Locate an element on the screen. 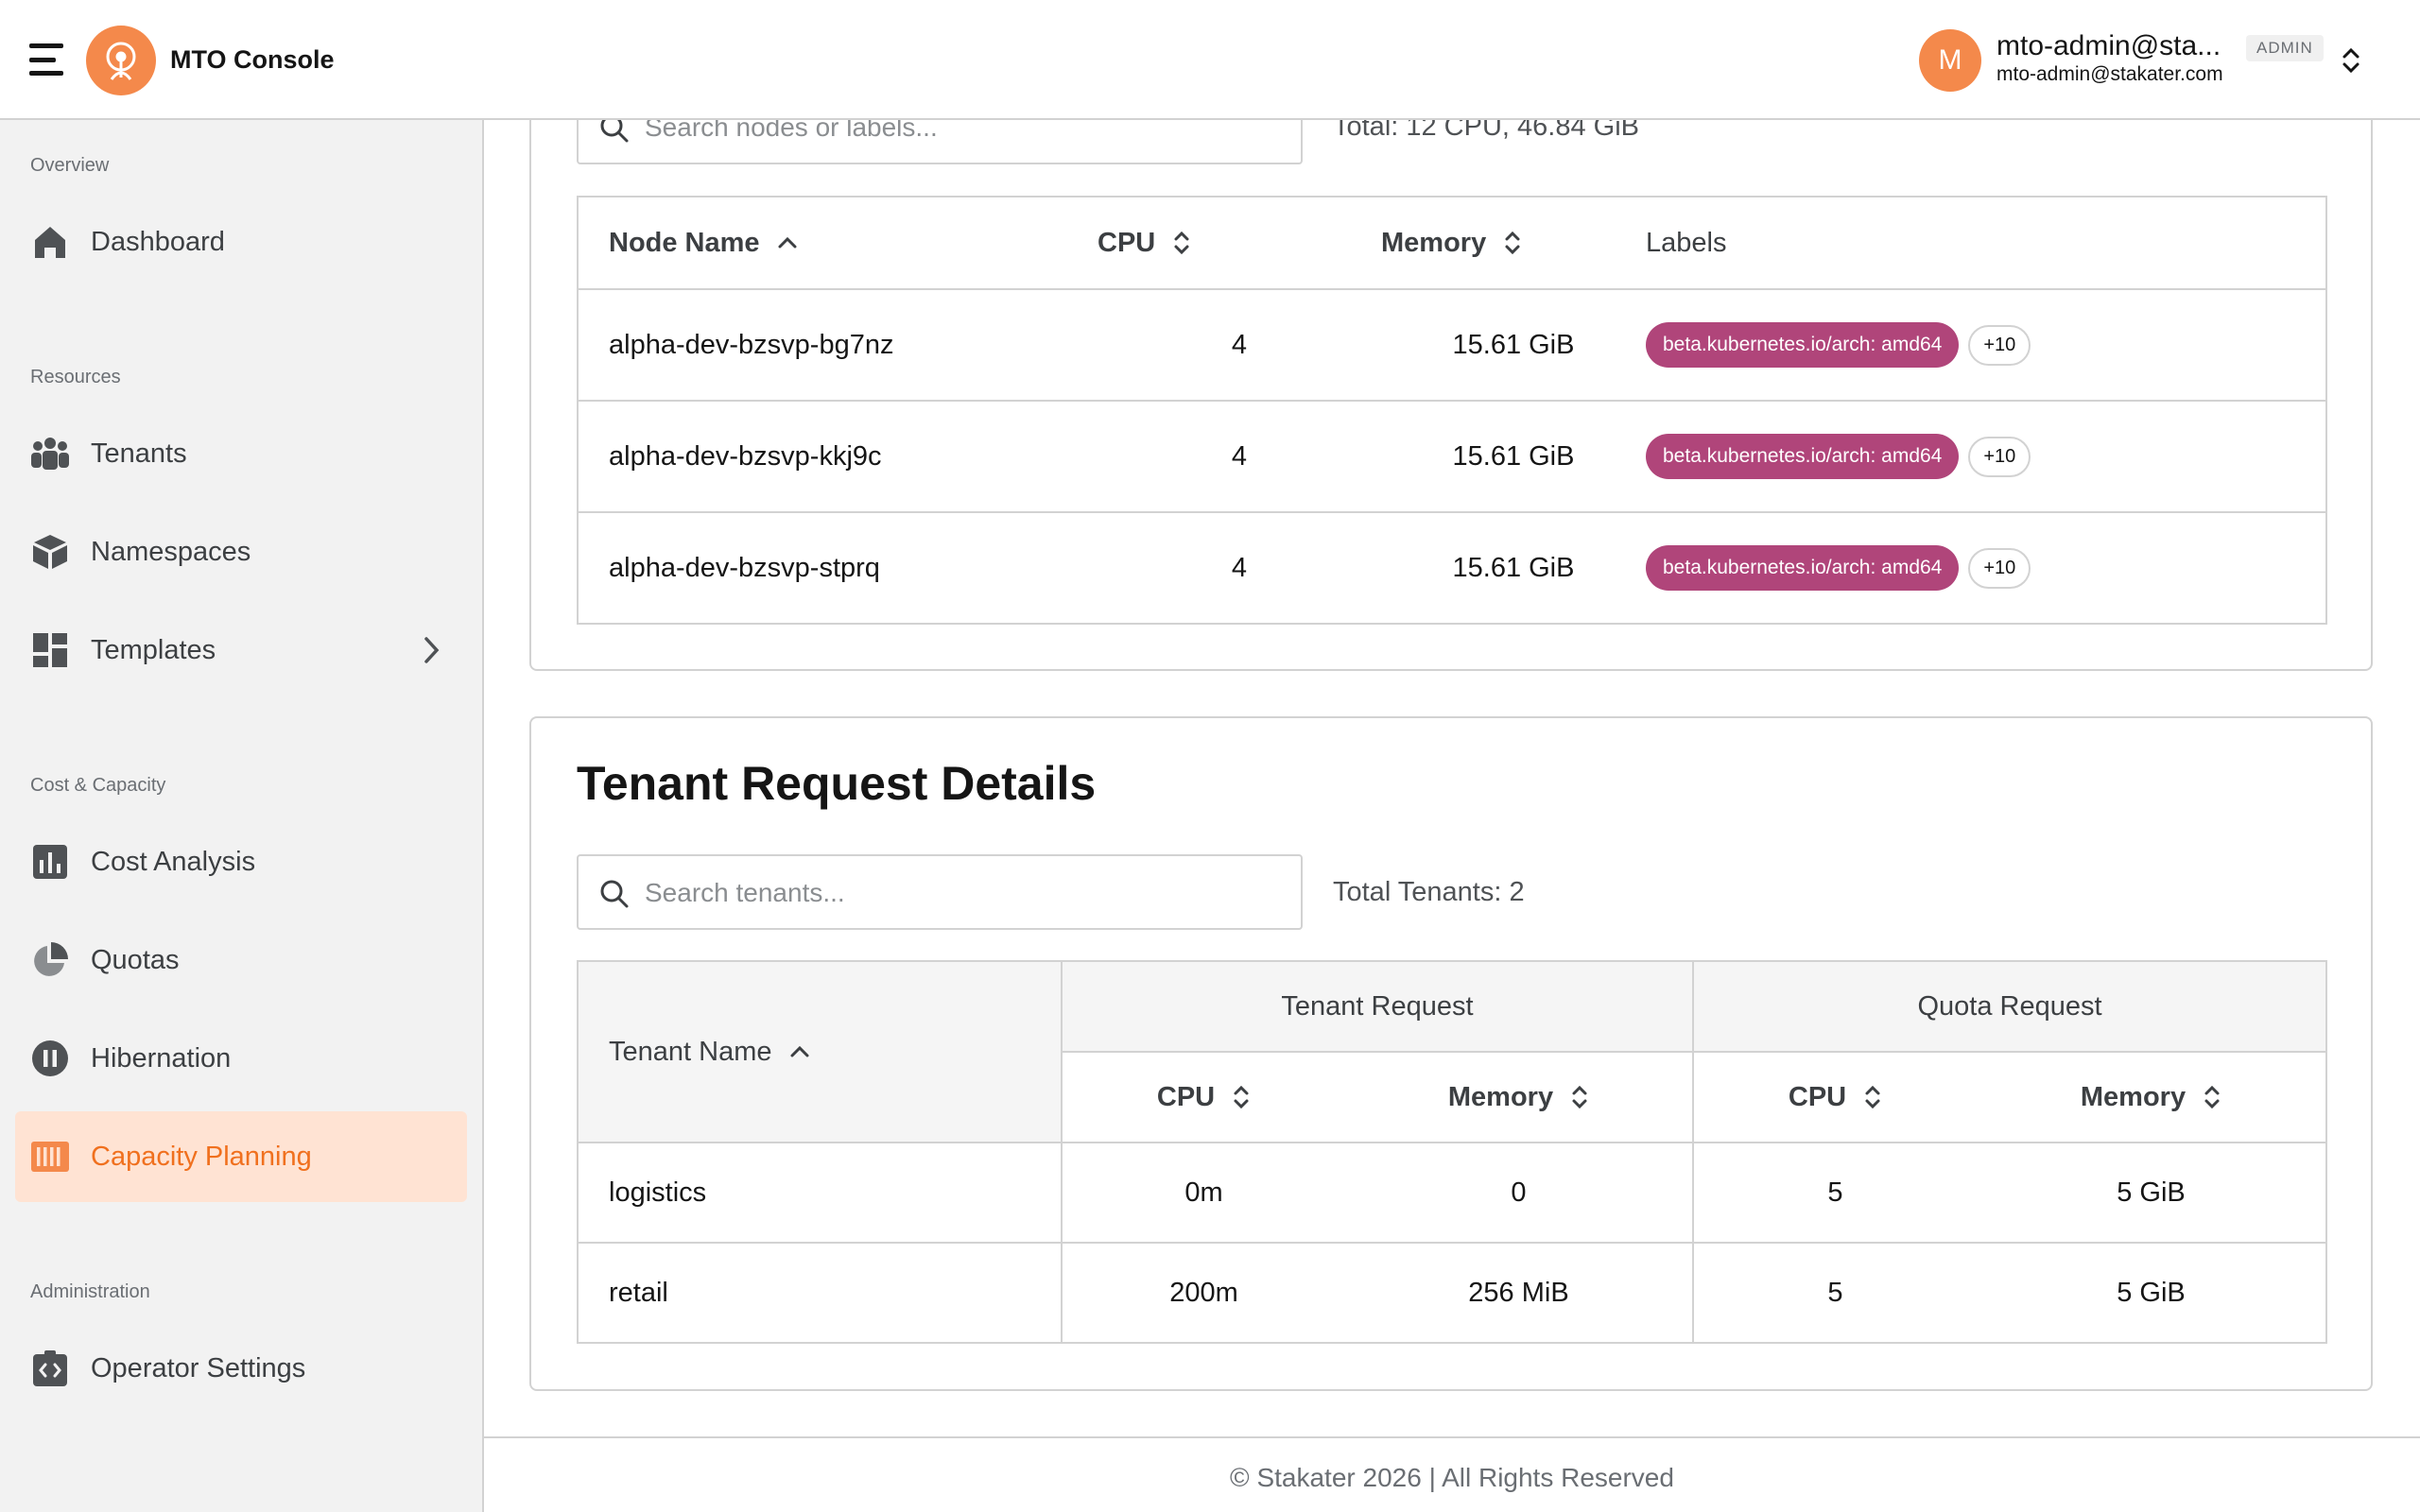 This screenshot has height=1512, width=2420. tenant-search-input is located at coordinates (966, 893).